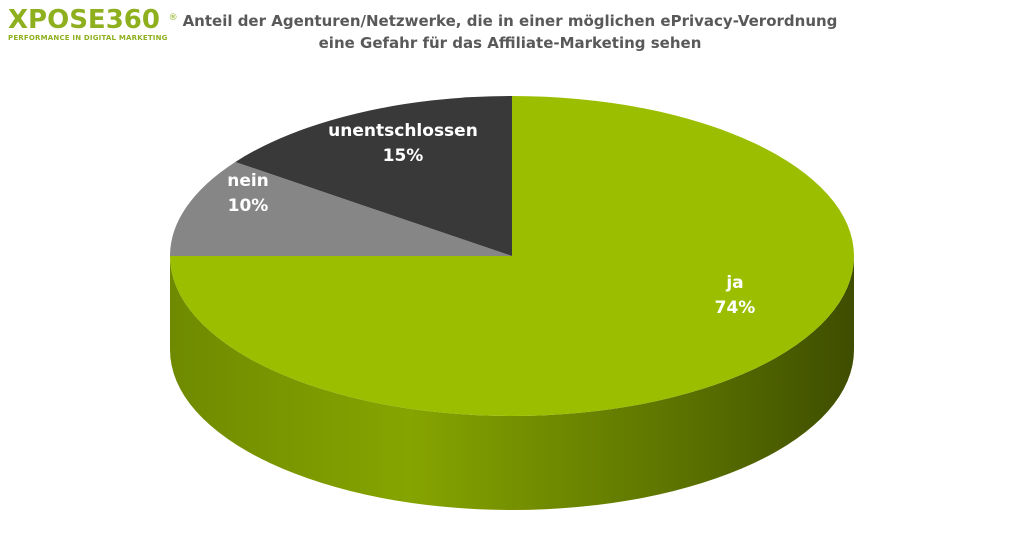  Describe the element at coordinates (84, 20) in the screenshot. I see `logo-name: XPOSE360` at that location.